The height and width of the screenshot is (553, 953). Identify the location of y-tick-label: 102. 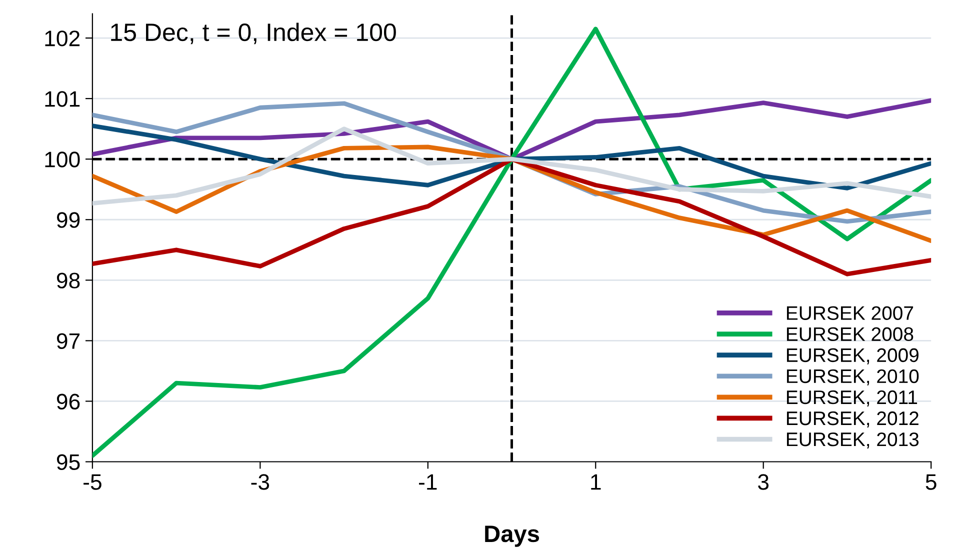
(62, 38).